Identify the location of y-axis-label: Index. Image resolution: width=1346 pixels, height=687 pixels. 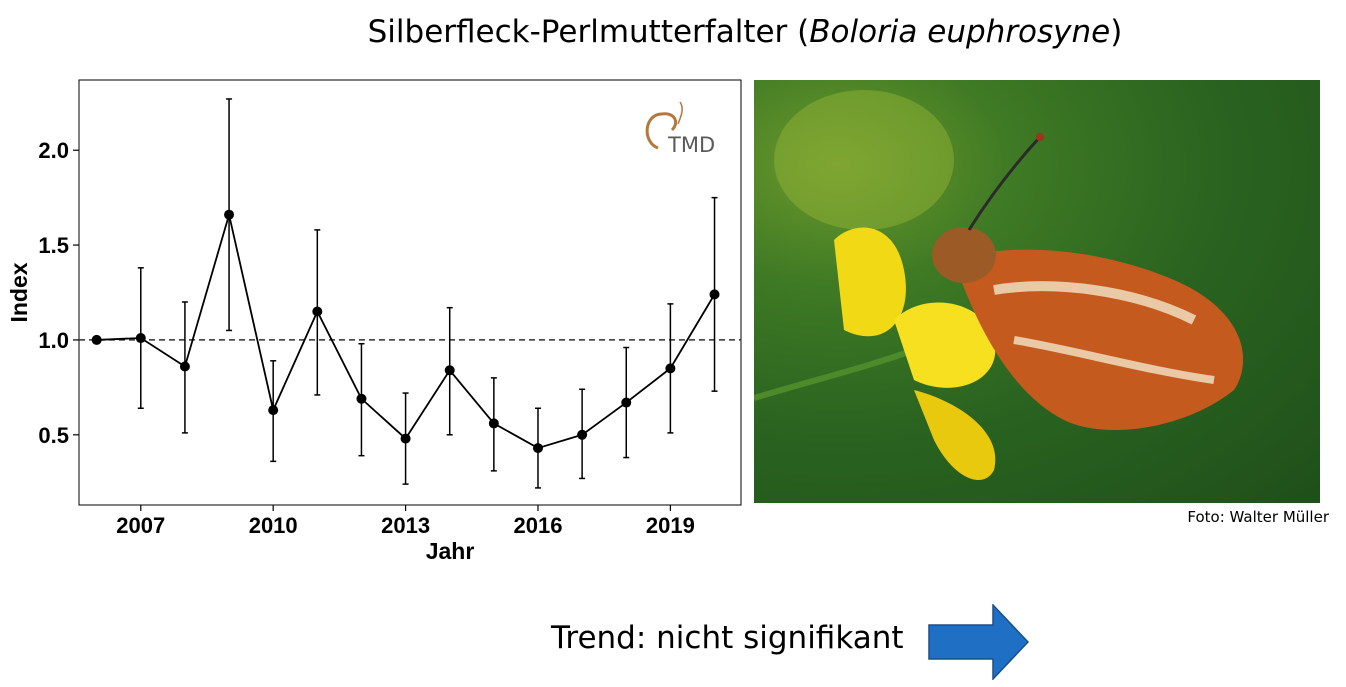
(19, 292).